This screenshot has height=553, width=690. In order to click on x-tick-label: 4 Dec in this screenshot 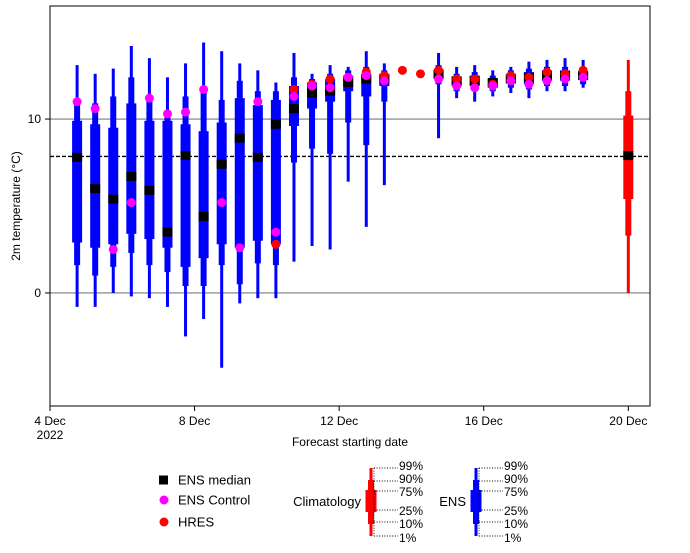, I will do `click(49, 421)`.